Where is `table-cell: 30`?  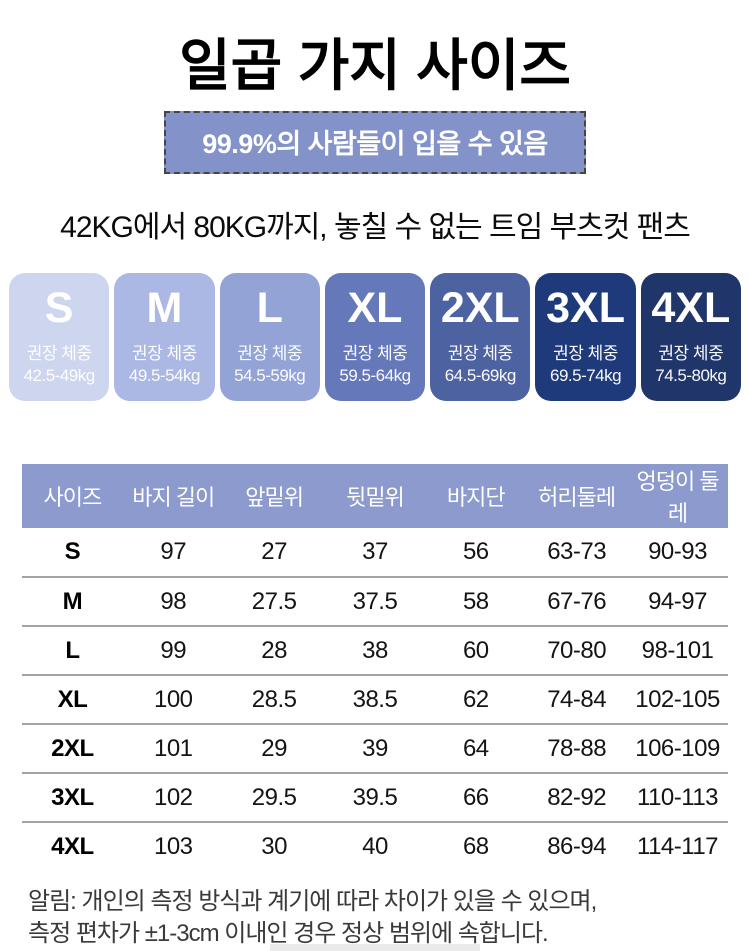 table-cell: 30 is located at coordinates (274, 846).